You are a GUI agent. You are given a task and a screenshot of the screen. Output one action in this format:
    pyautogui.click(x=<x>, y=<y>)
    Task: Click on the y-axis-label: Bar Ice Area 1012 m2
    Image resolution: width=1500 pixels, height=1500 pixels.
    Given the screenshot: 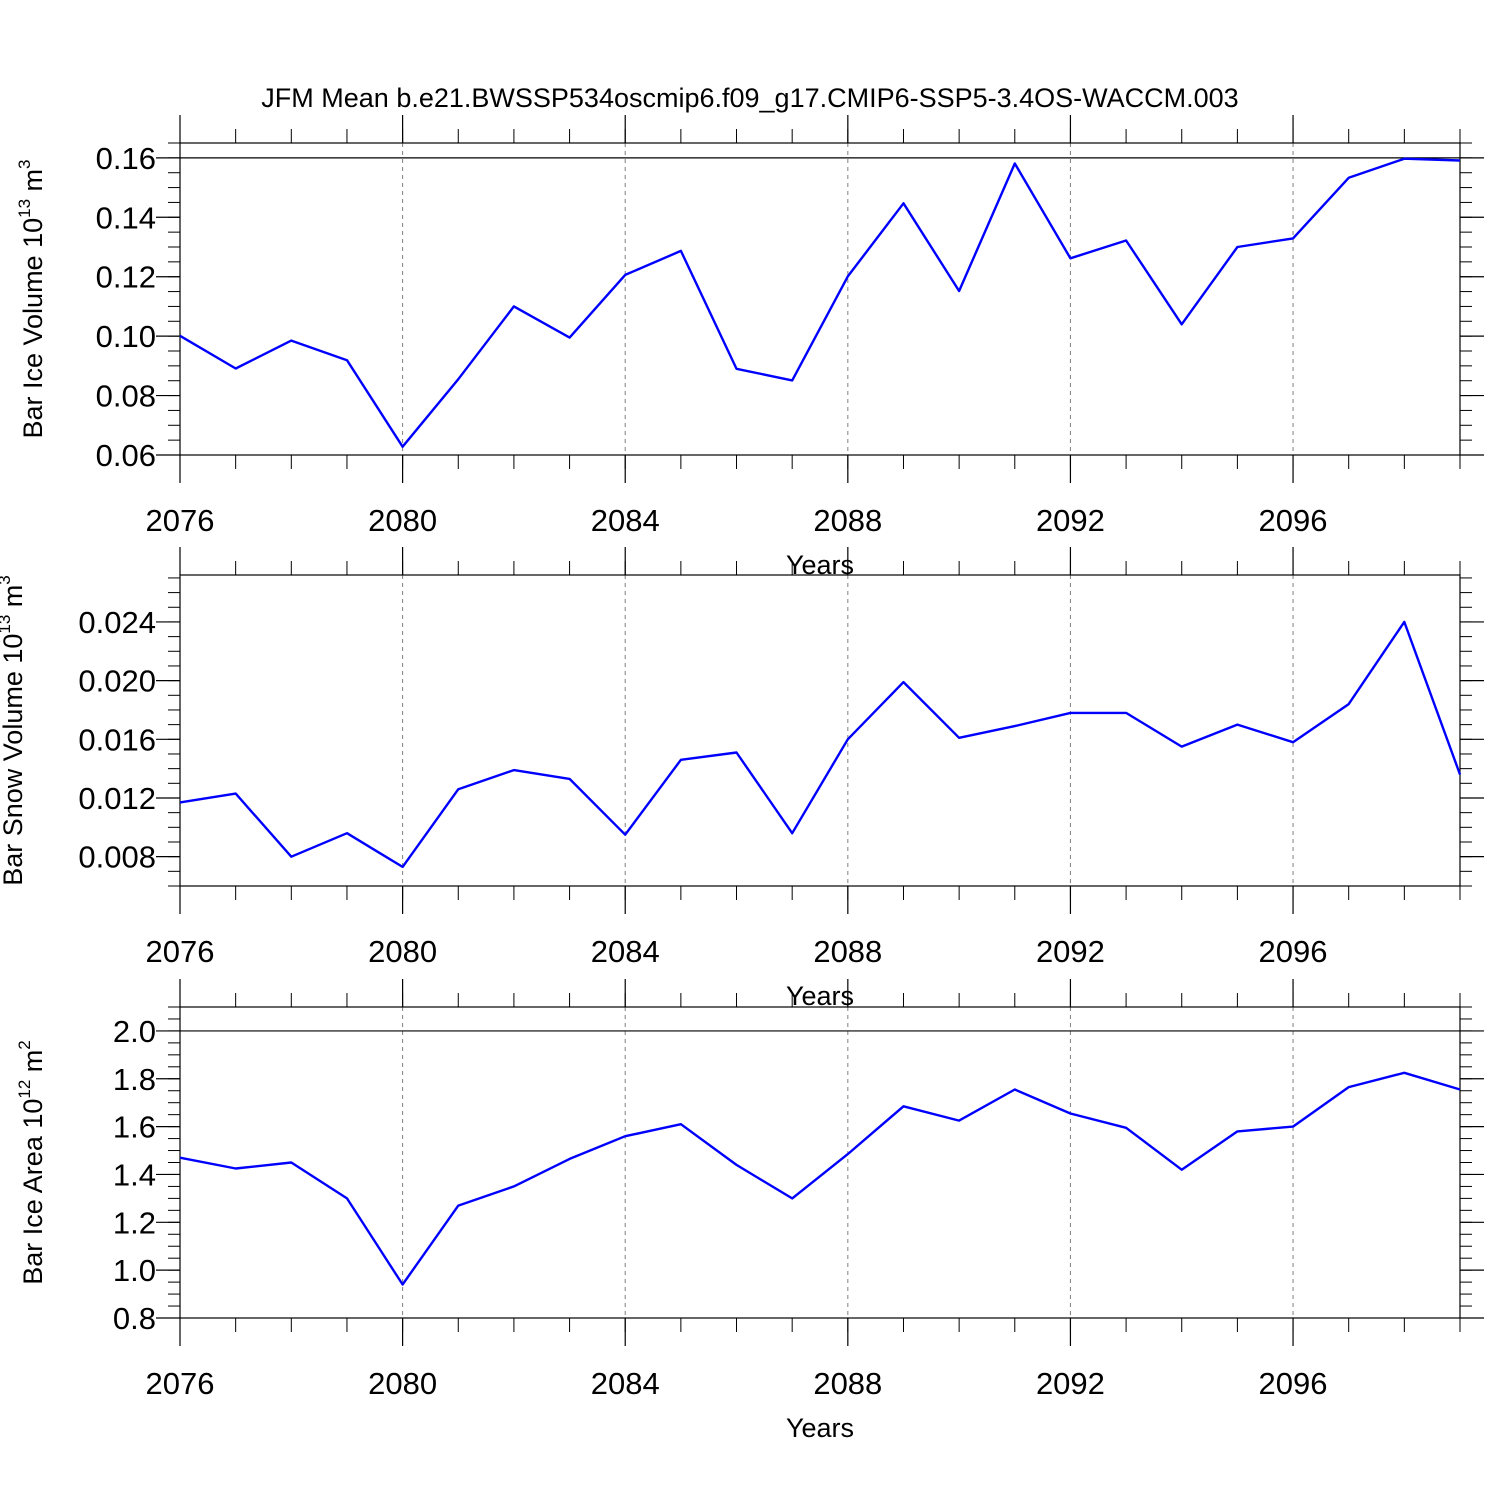 What is the action you would take?
    pyautogui.click(x=31, y=1162)
    